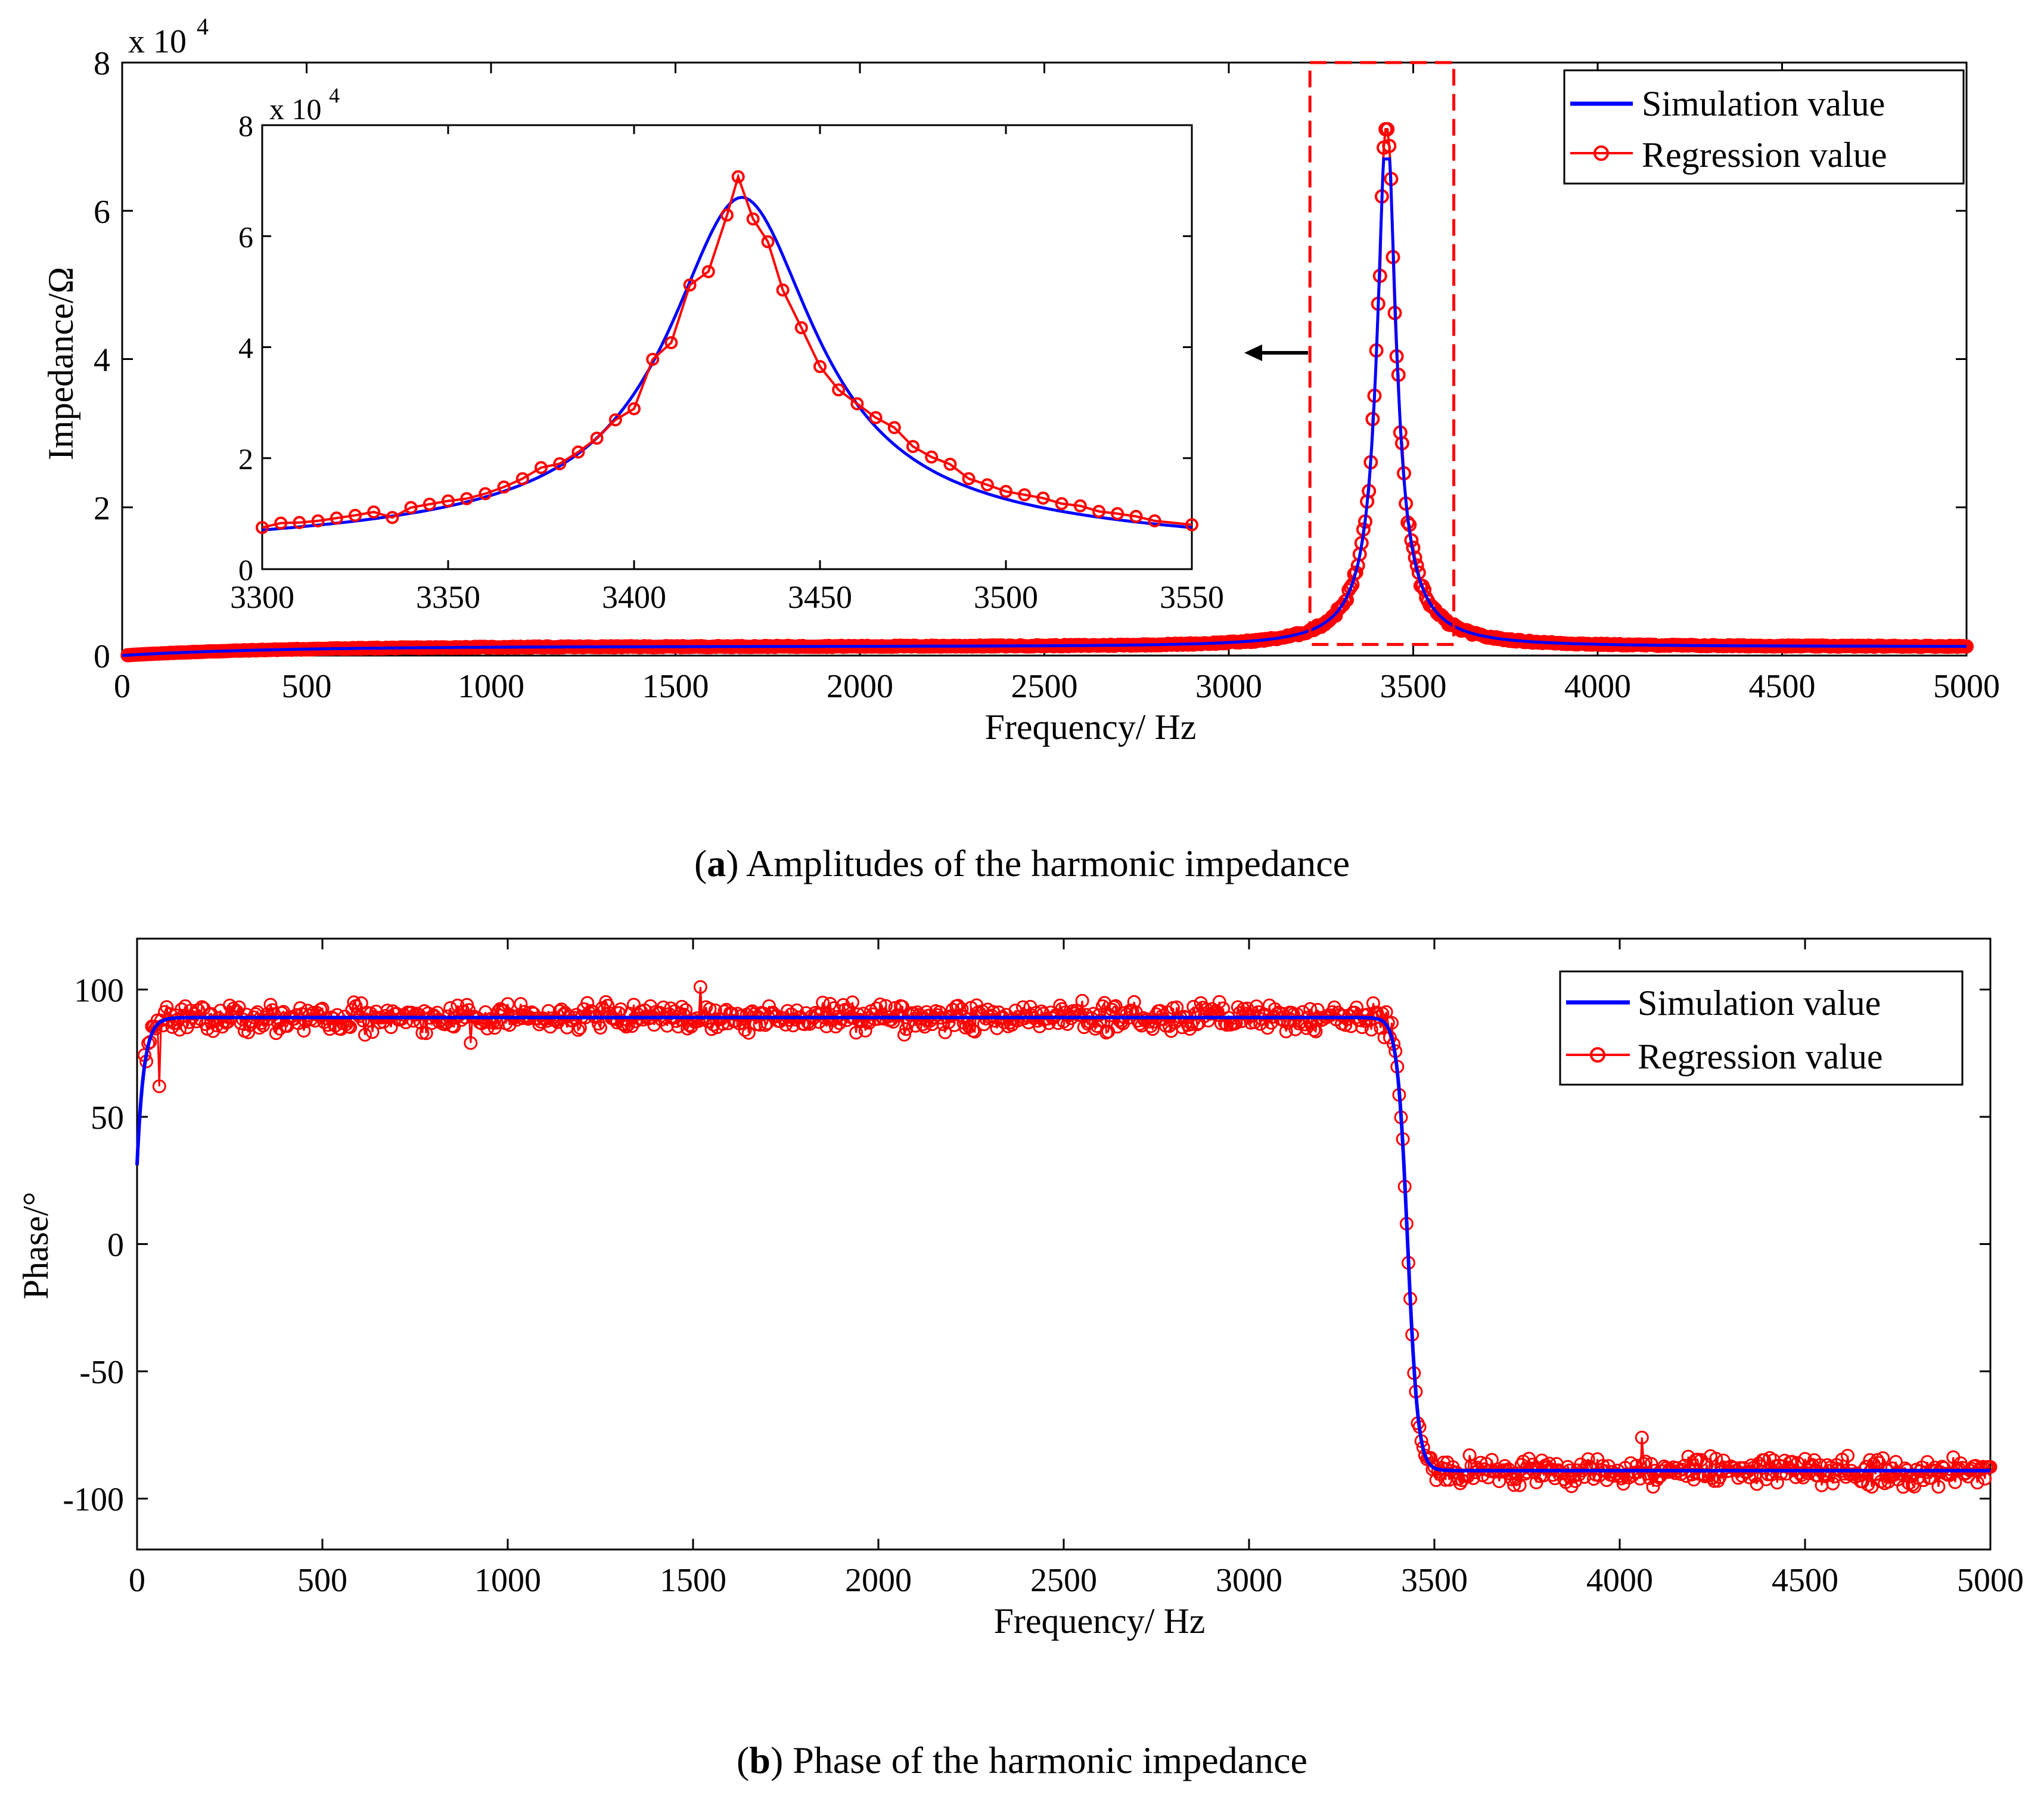 This screenshot has width=2044, height=1801. Describe the element at coordinates (102, 1372) in the screenshot. I see `y-tick-label: -50` at that location.